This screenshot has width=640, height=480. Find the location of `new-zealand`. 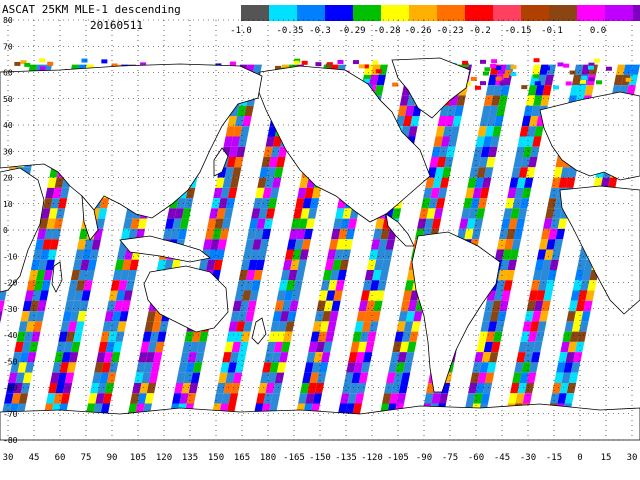

new-zealand is located at coordinates (259, 331).